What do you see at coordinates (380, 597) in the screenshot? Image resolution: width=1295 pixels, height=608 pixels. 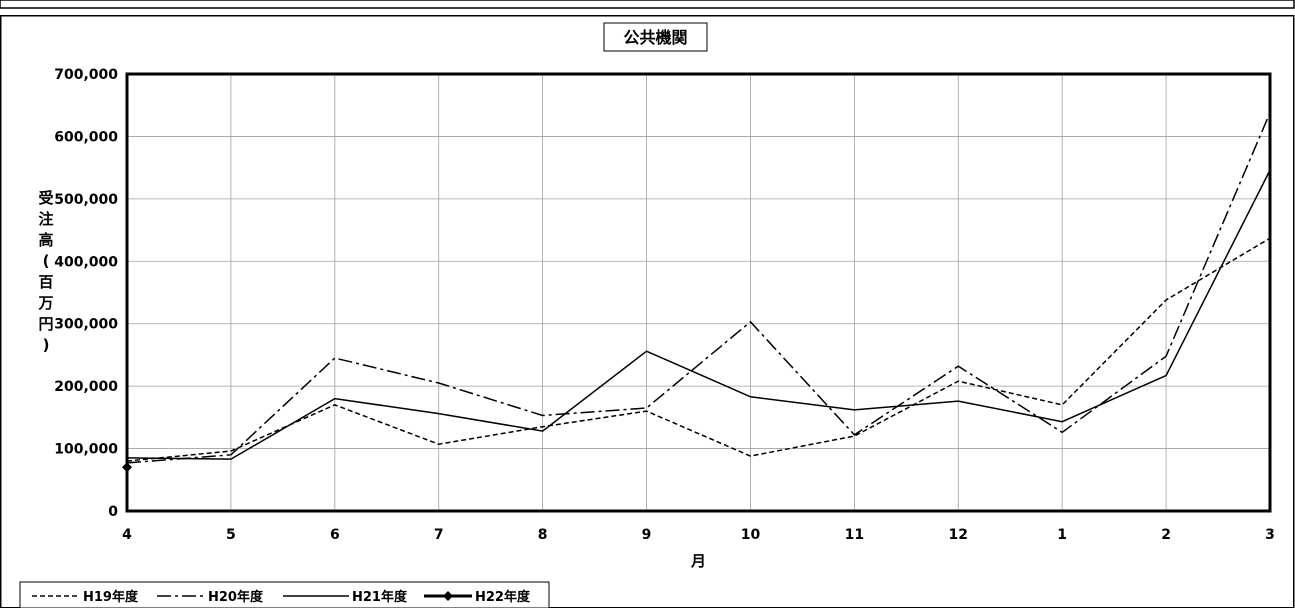 I see `legend-label: H21年度` at bounding box center [380, 597].